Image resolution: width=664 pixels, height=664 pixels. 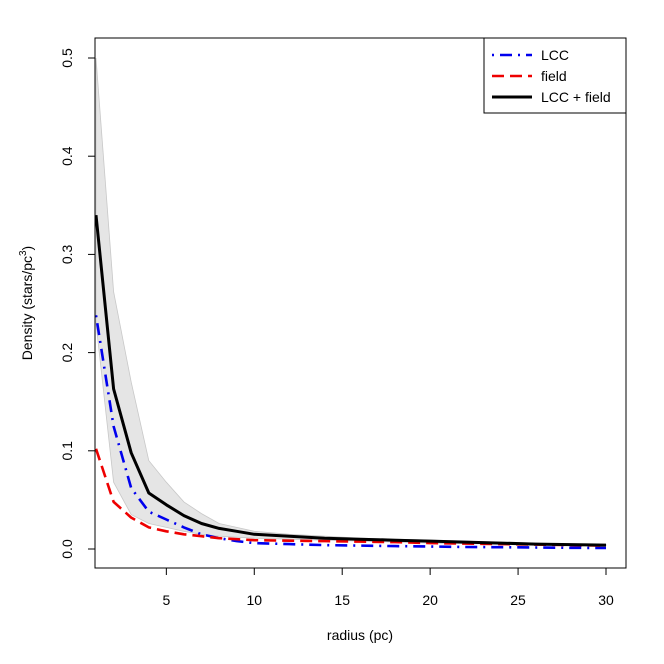 I want to click on x-axis: 5 10 15 20 25 30, so click(x=388, y=587).